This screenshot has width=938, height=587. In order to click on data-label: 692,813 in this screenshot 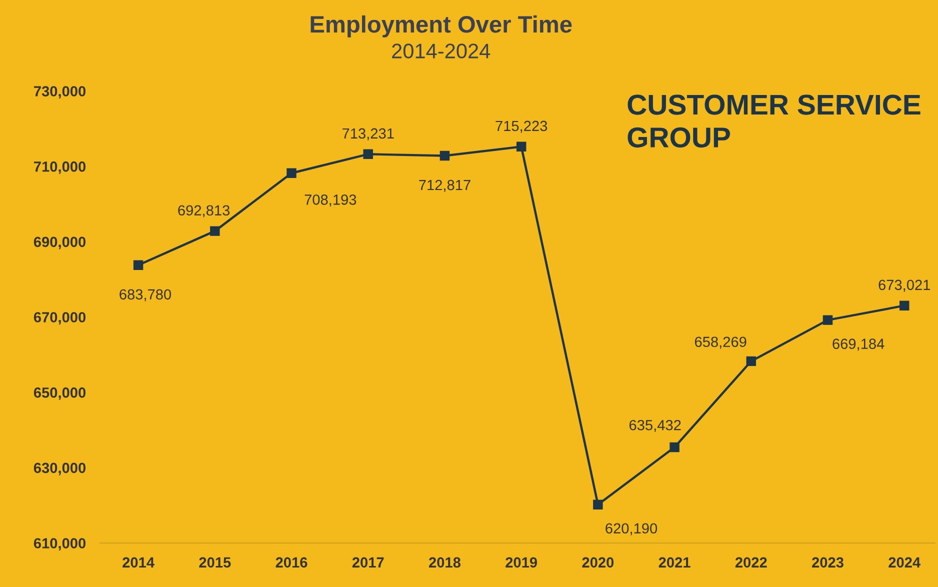, I will do `click(204, 211)`.